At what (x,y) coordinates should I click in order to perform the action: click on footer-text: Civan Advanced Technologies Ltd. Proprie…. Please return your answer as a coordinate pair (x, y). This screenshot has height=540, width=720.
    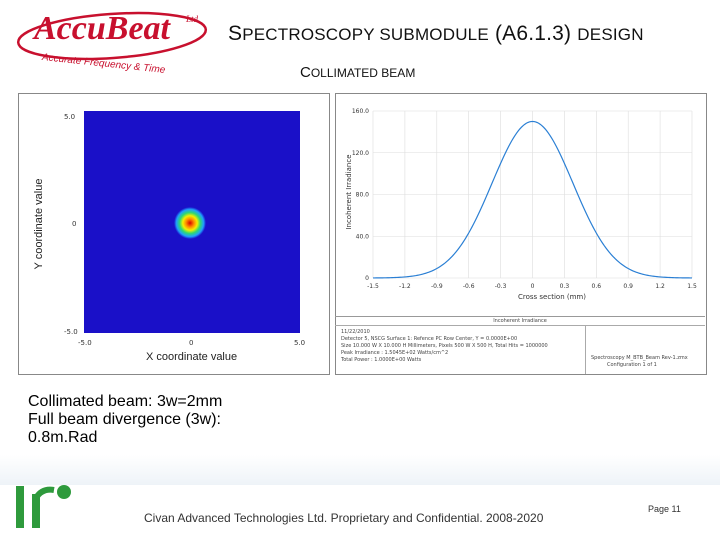
    Looking at the image, I should click on (344, 518).